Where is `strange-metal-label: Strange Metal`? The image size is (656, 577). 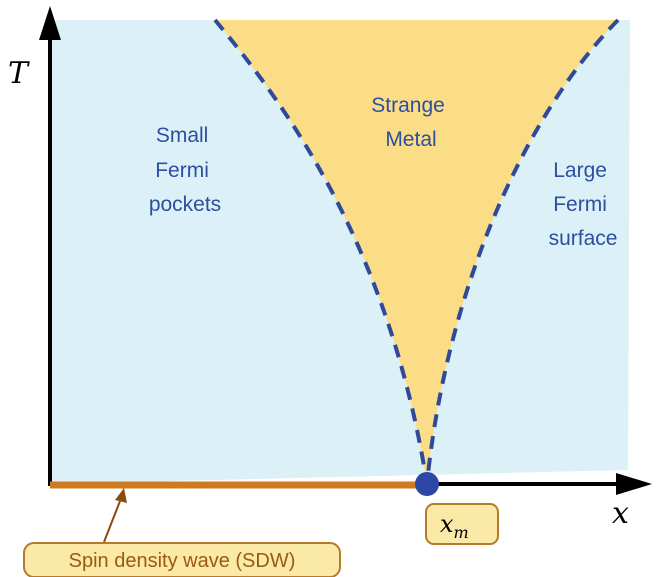 strange-metal-label: Strange Metal is located at coordinates (410, 122).